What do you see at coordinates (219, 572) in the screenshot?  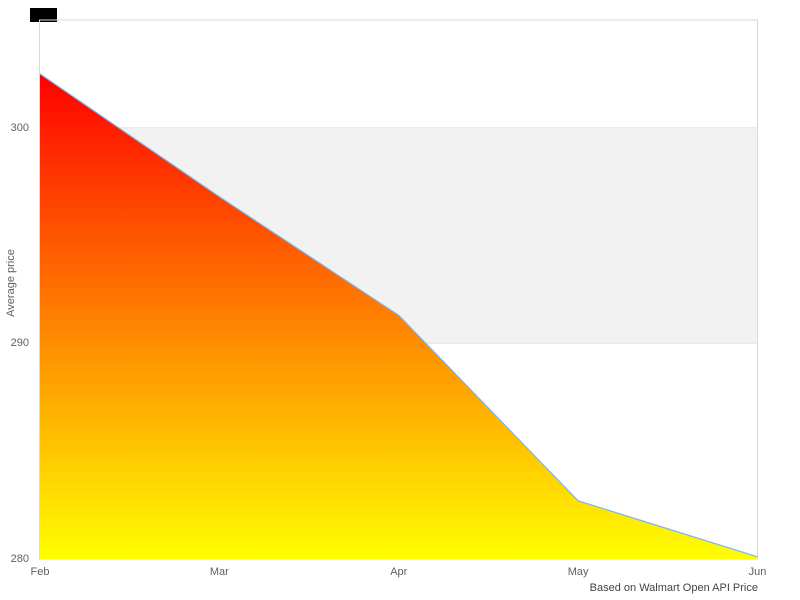 I see `x-tick-label-mar: Mar` at bounding box center [219, 572].